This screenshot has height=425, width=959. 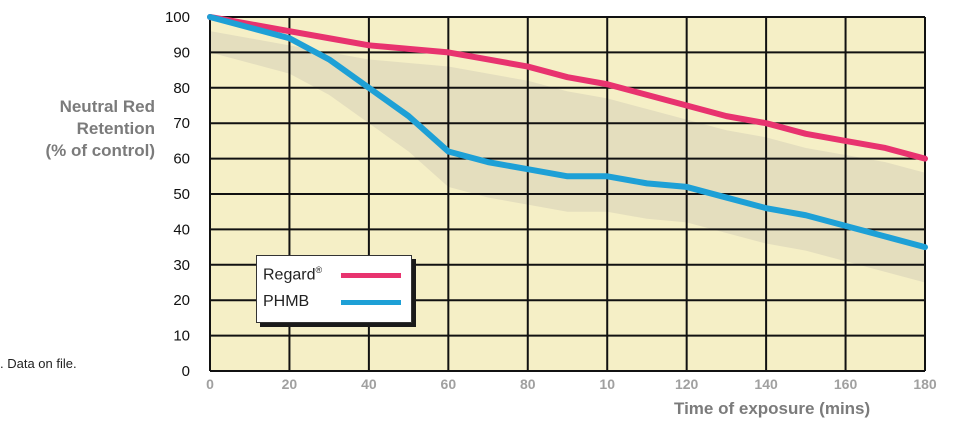 I want to click on y-axis-label-line-1: Neutral Red, so click(x=100, y=107).